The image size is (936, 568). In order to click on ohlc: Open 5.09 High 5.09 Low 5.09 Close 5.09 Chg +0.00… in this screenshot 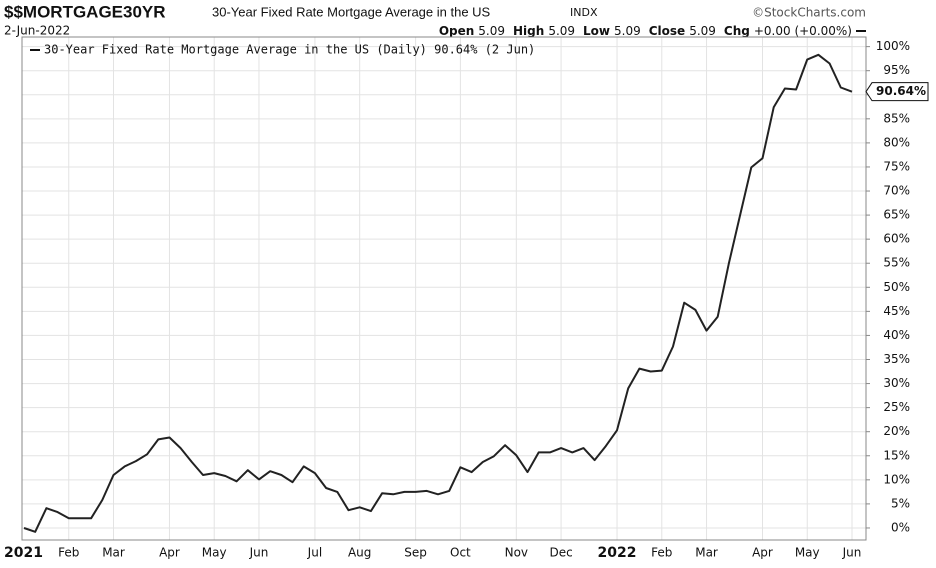, I will do `click(645, 31)`.